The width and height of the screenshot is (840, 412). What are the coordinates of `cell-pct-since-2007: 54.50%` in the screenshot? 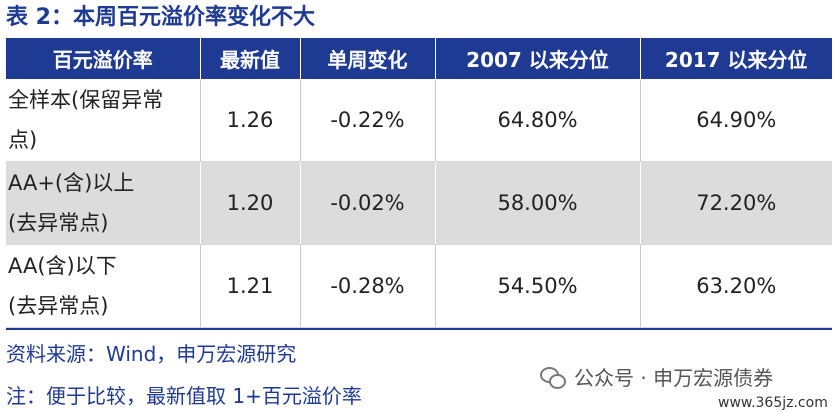 It's located at (537, 286).